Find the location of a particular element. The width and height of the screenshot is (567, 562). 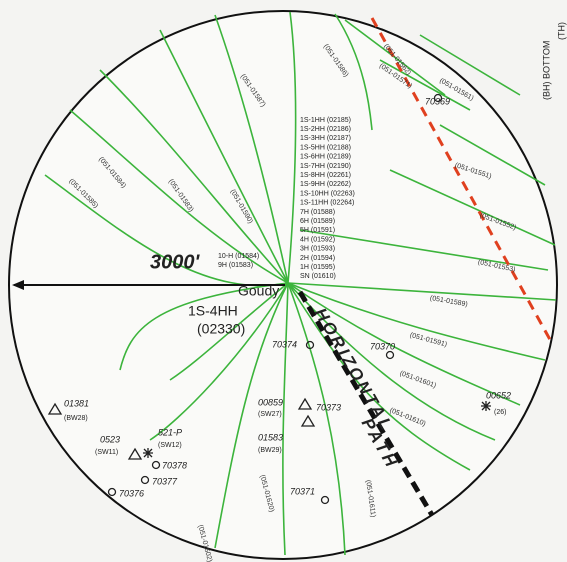

well-id: 00652 is located at coordinates (498, 395).